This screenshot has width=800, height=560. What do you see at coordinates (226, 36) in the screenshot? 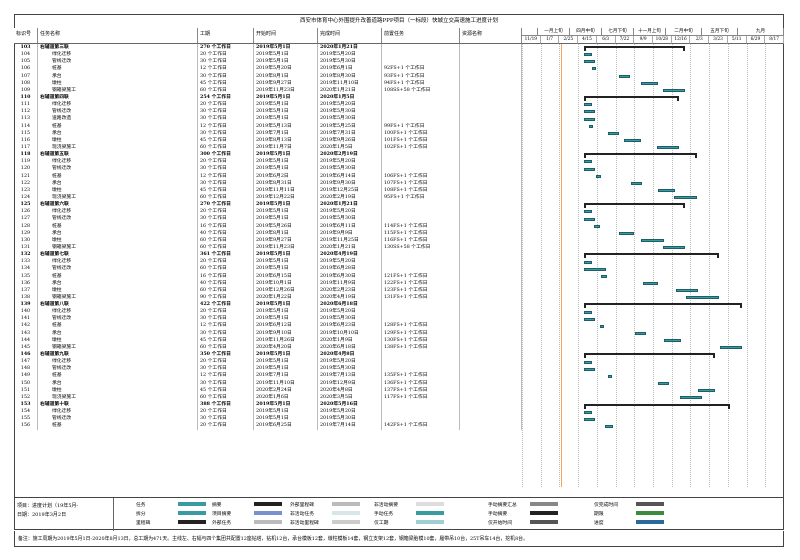
I see `col-header-duration: 工期` at bounding box center [226, 36].